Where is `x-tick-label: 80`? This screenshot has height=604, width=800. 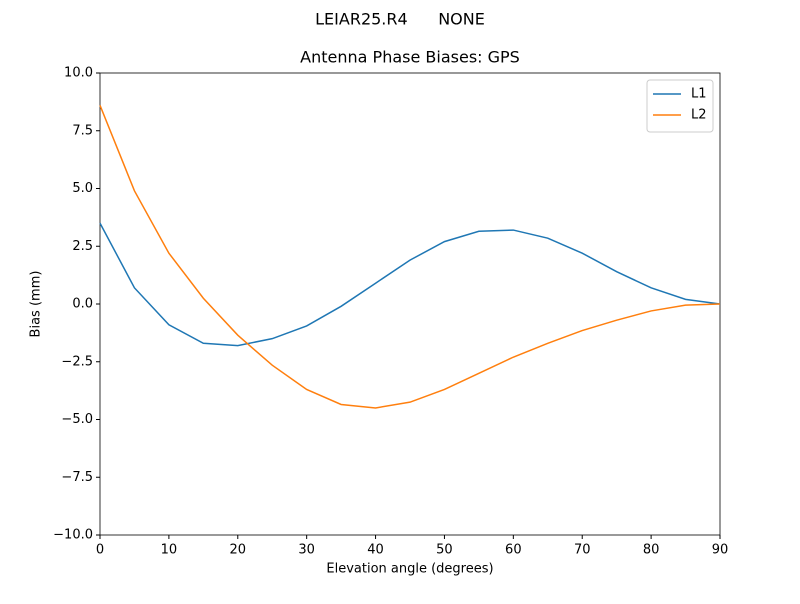
x-tick-label: 80 is located at coordinates (651, 550).